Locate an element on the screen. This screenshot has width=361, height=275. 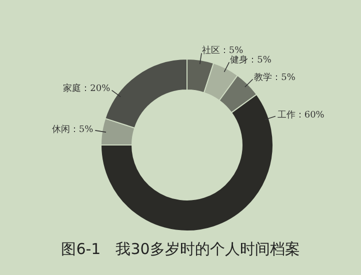
slice-label: 社区：5% is located at coordinates (223, 50).